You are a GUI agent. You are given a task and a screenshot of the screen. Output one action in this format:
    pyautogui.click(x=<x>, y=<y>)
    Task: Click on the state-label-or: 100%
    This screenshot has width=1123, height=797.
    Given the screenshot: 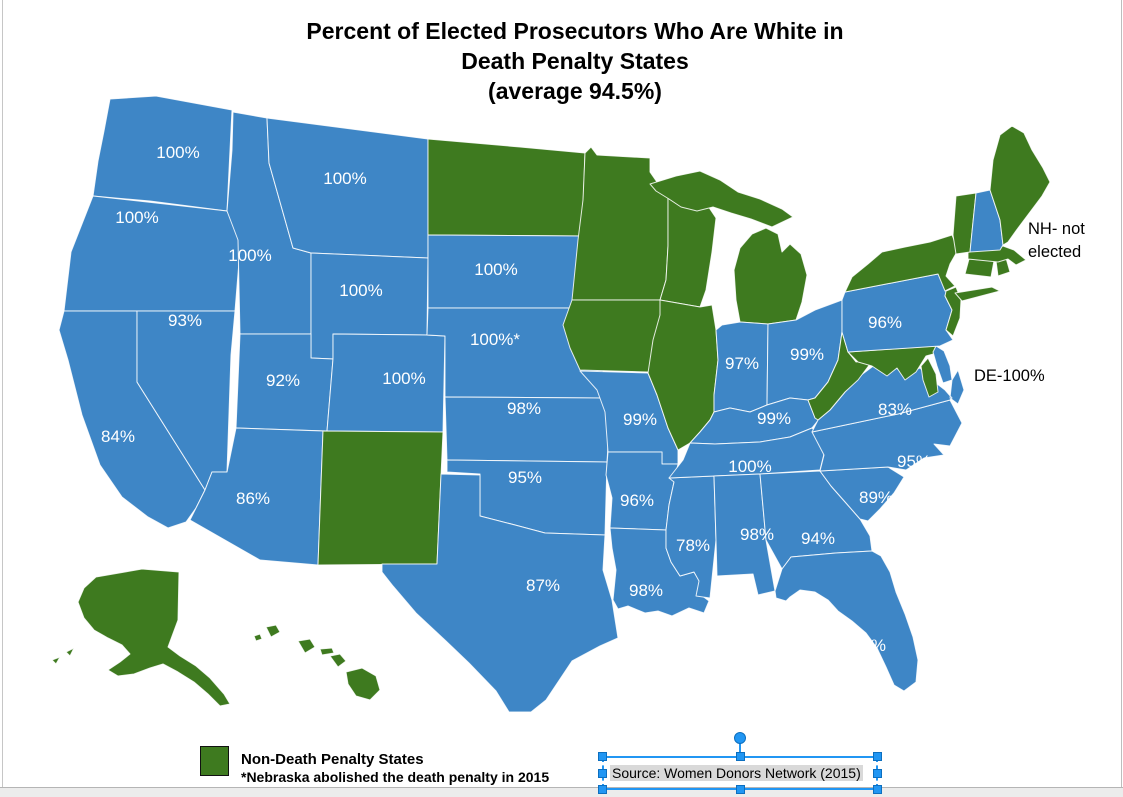 What is the action you would take?
    pyautogui.click(x=136, y=217)
    